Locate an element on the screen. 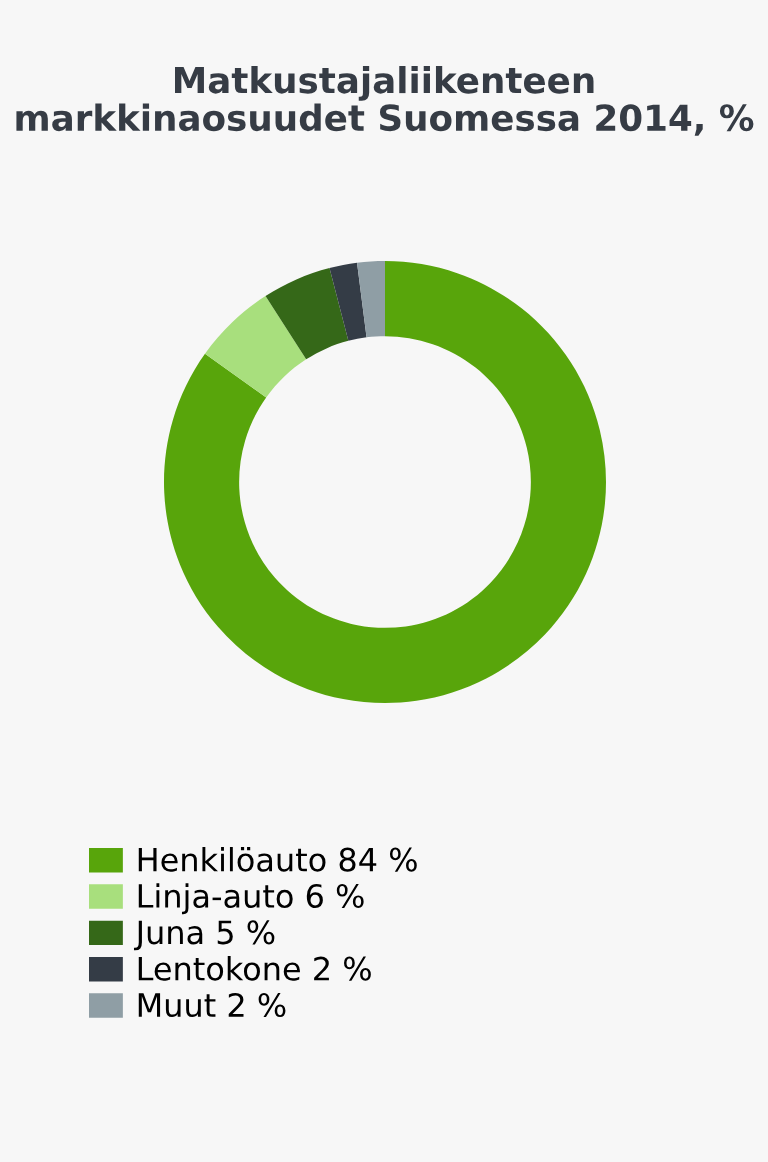 This screenshot has height=1162, width=768. legend-label: Linja-auto 6 % is located at coordinates (251, 899).